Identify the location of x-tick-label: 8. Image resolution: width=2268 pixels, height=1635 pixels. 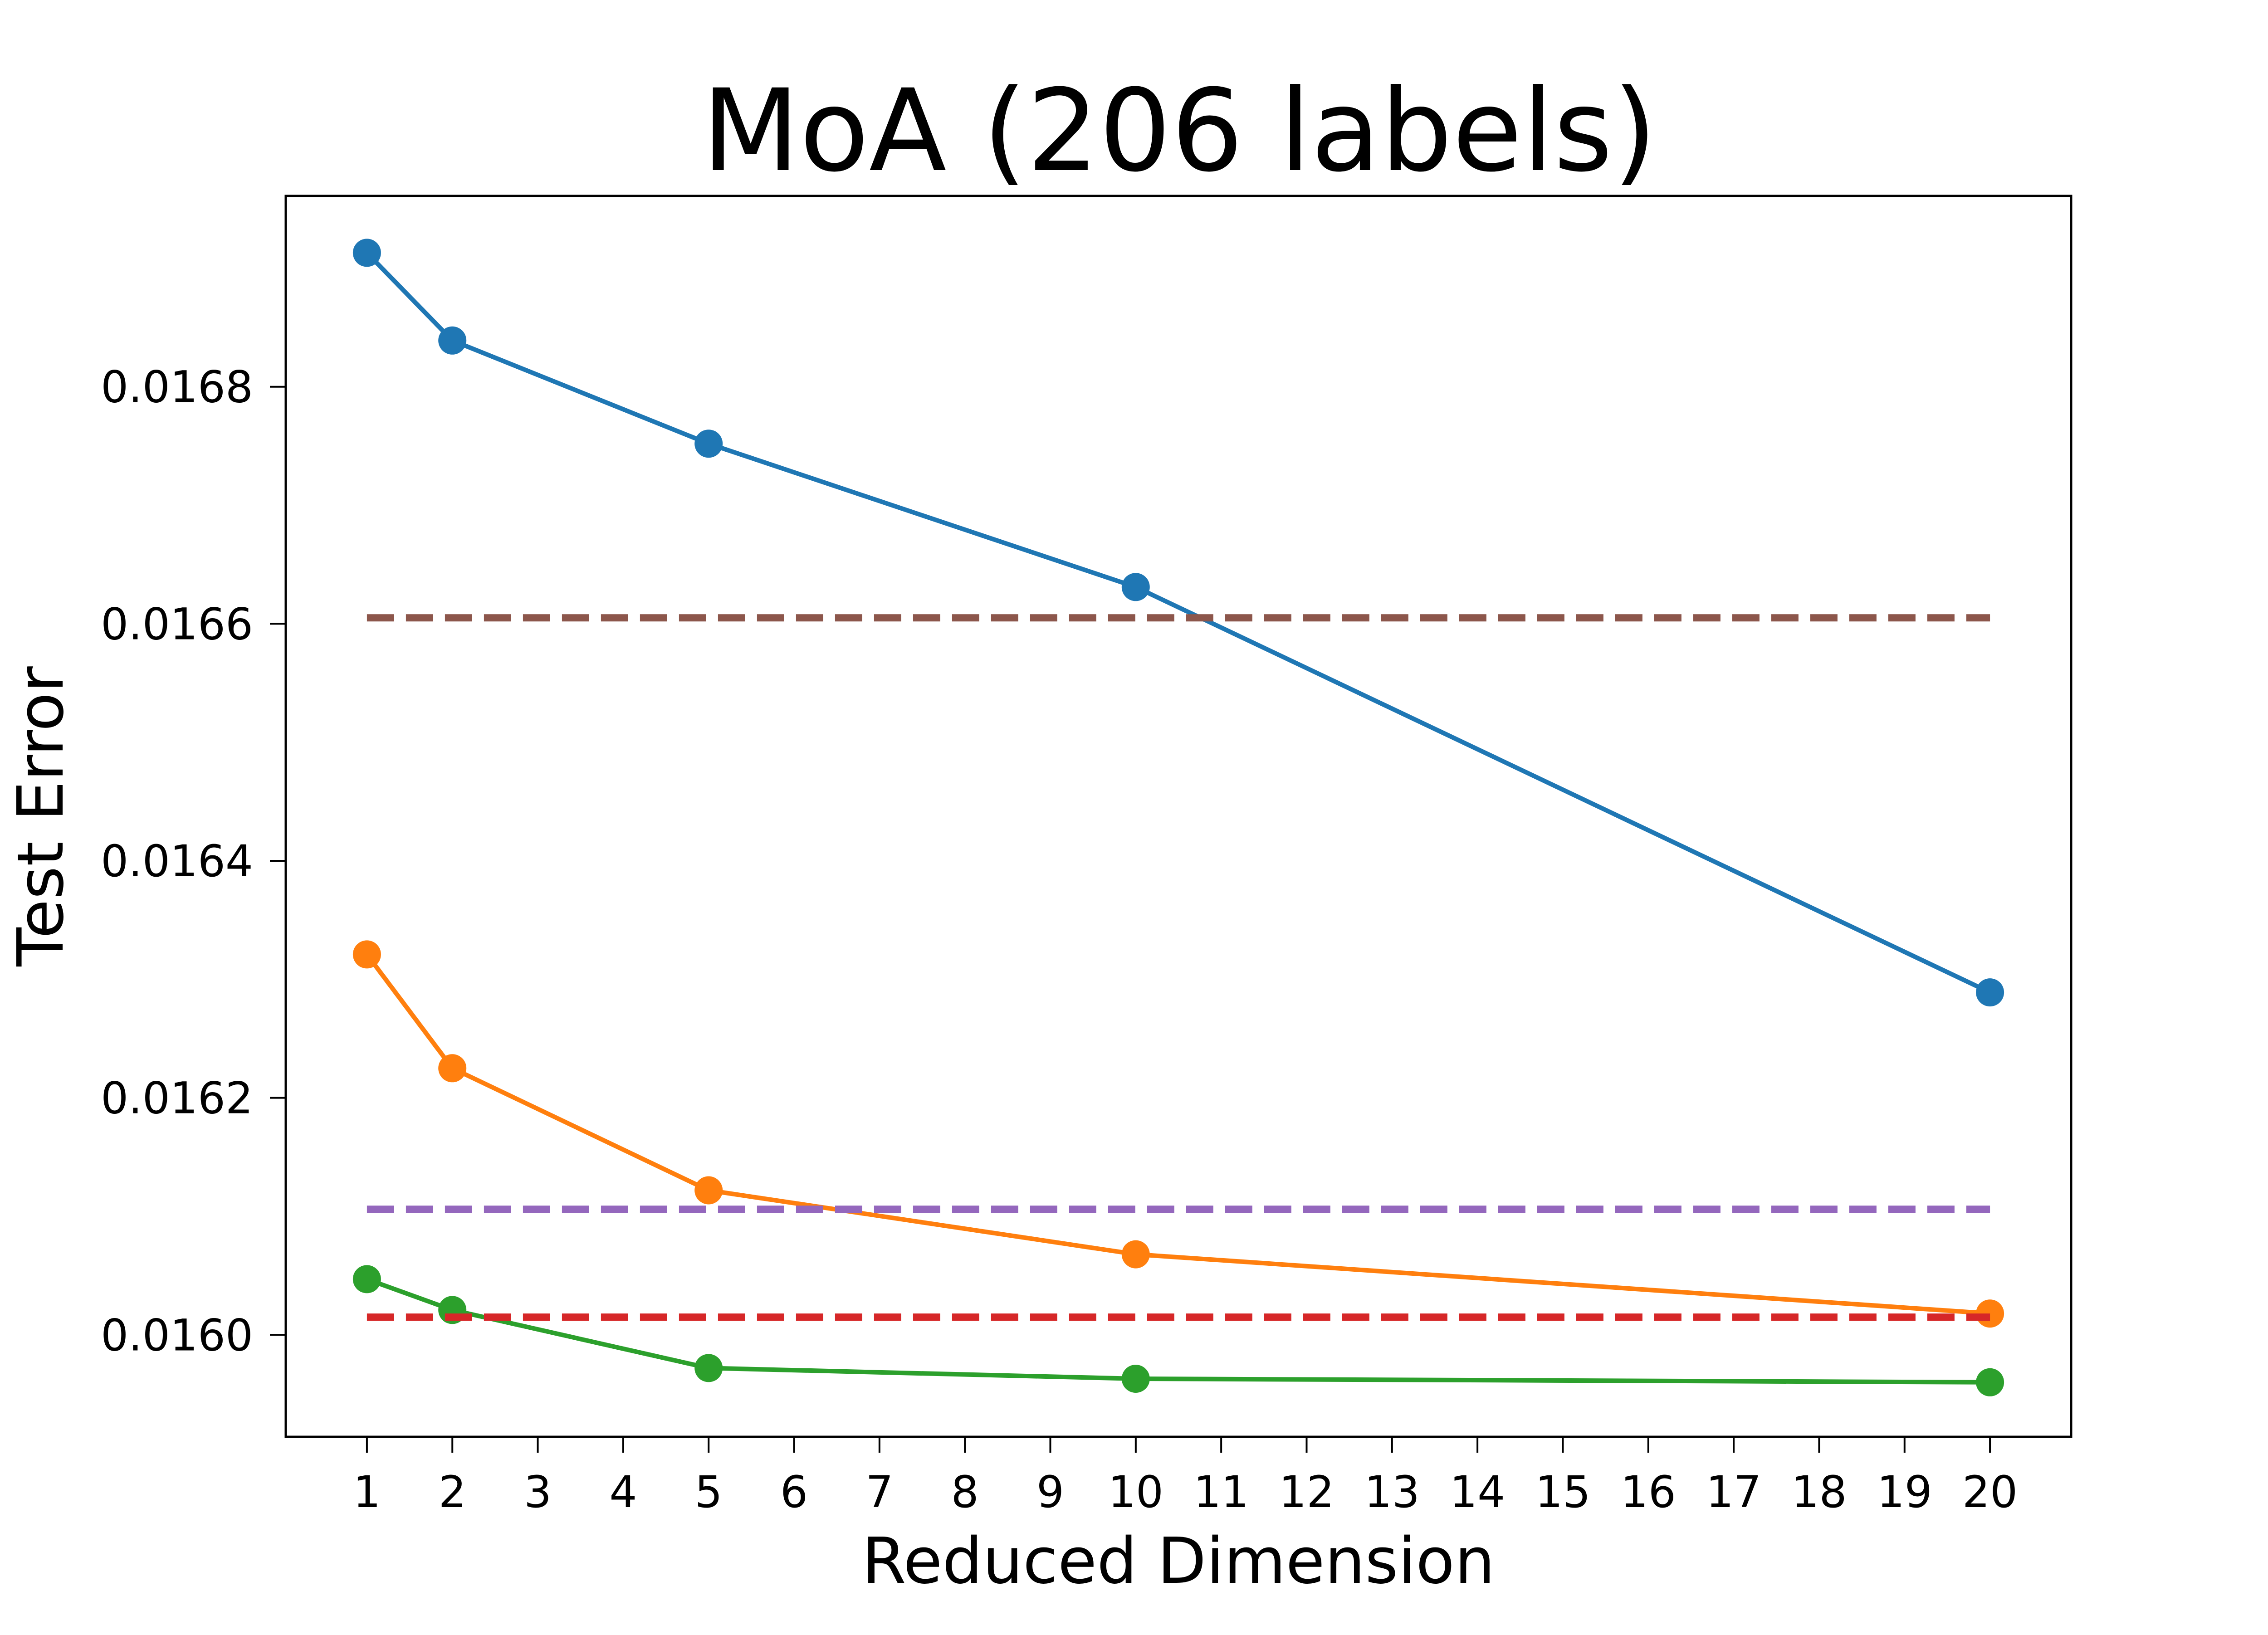
(965, 1493).